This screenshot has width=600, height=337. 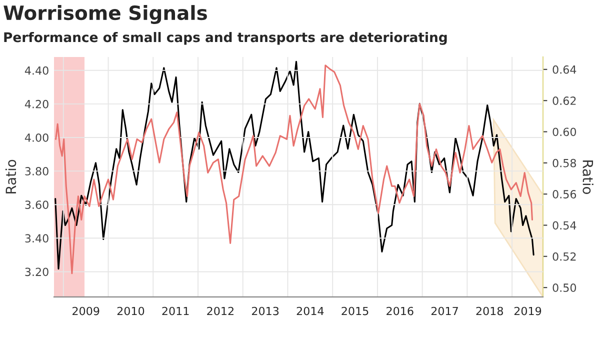 I want to click on y-tick-label: 3.40, so click(x=36, y=238).